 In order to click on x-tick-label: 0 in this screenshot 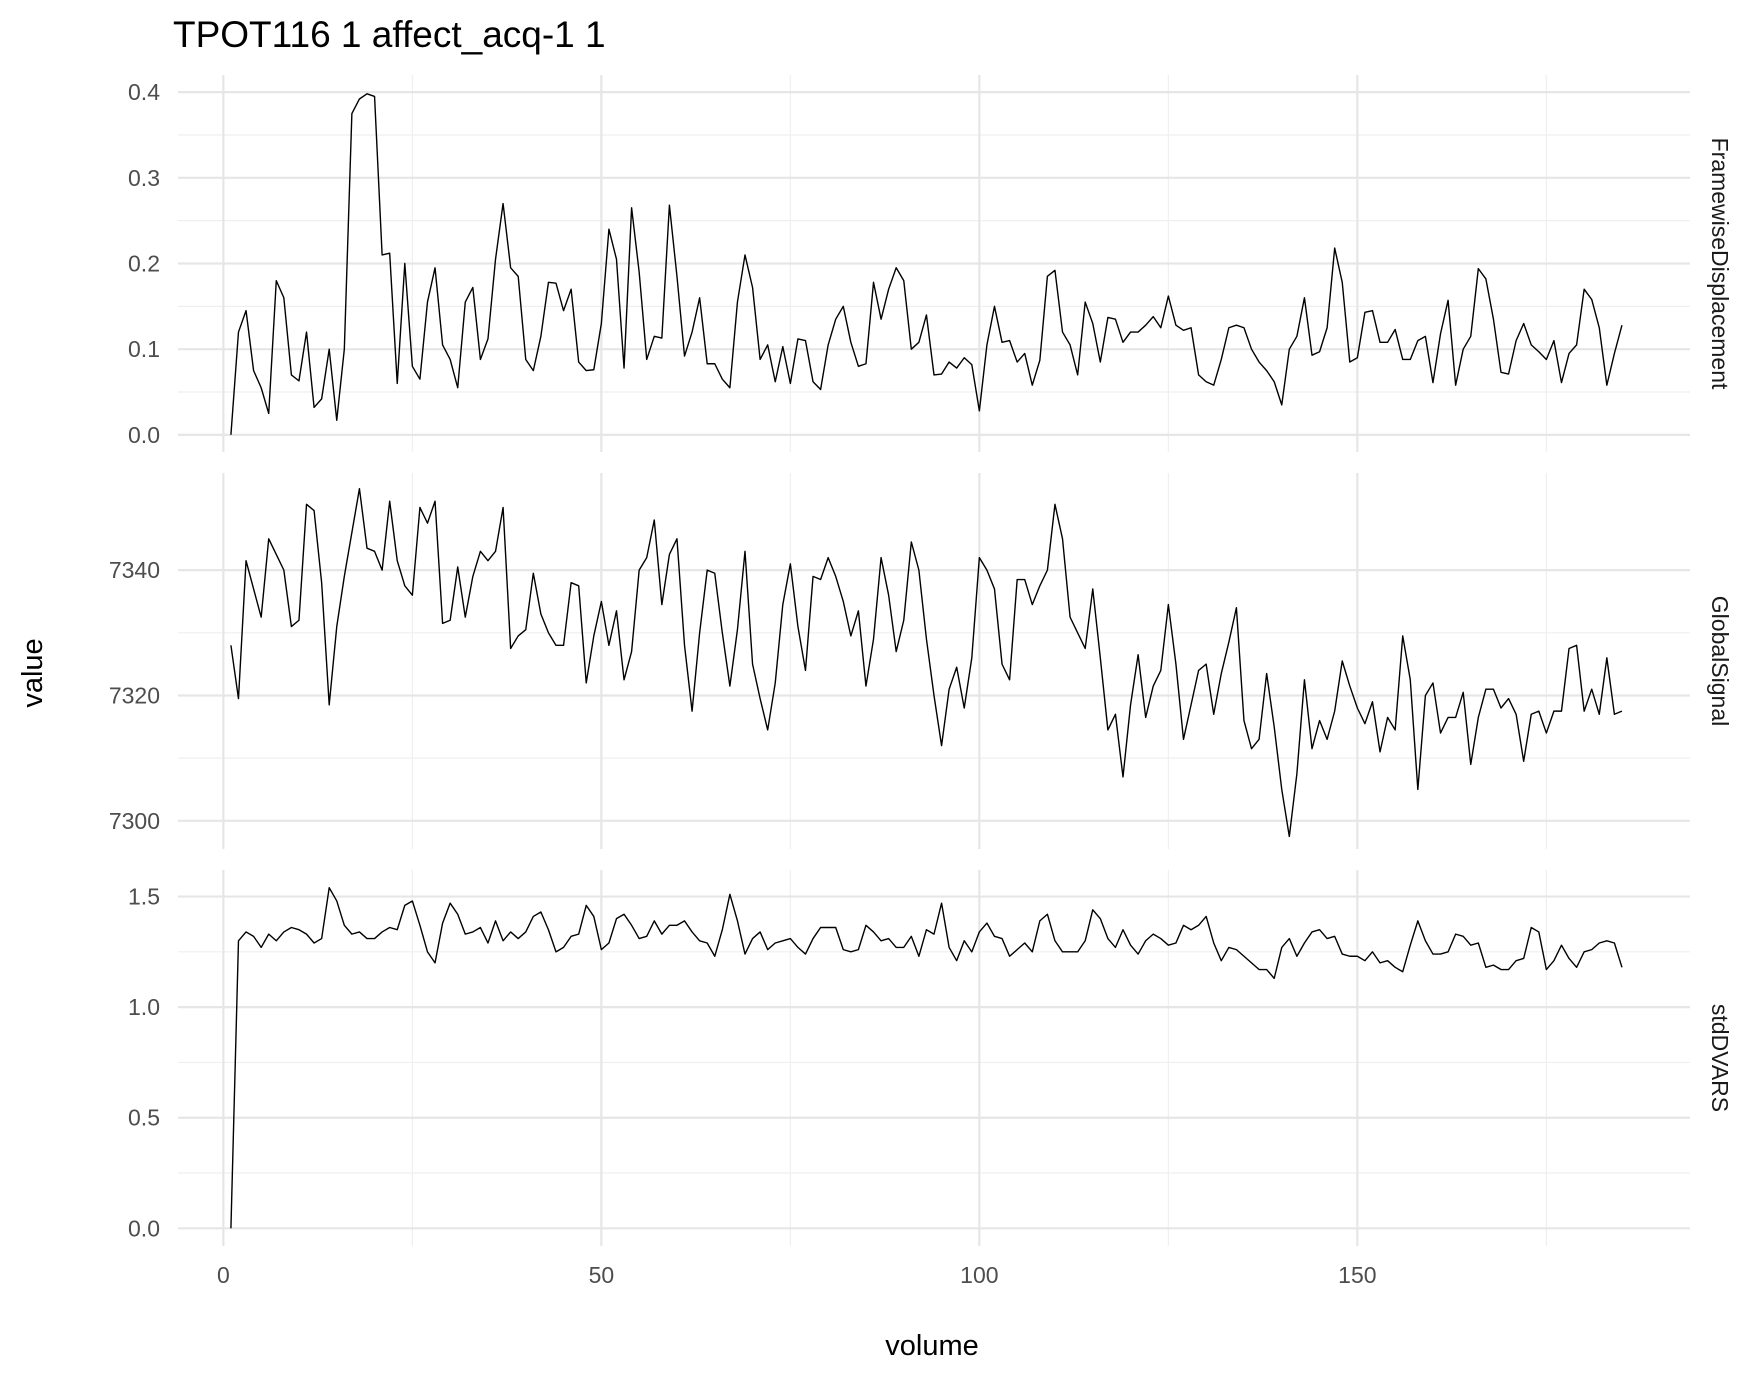, I will do `click(223, 1275)`.